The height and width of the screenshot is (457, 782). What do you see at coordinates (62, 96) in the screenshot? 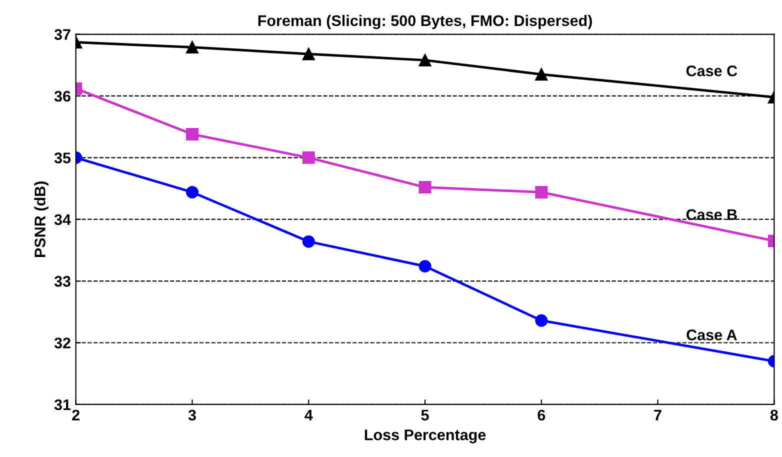
I see `y-tick-label: 36` at bounding box center [62, 96].